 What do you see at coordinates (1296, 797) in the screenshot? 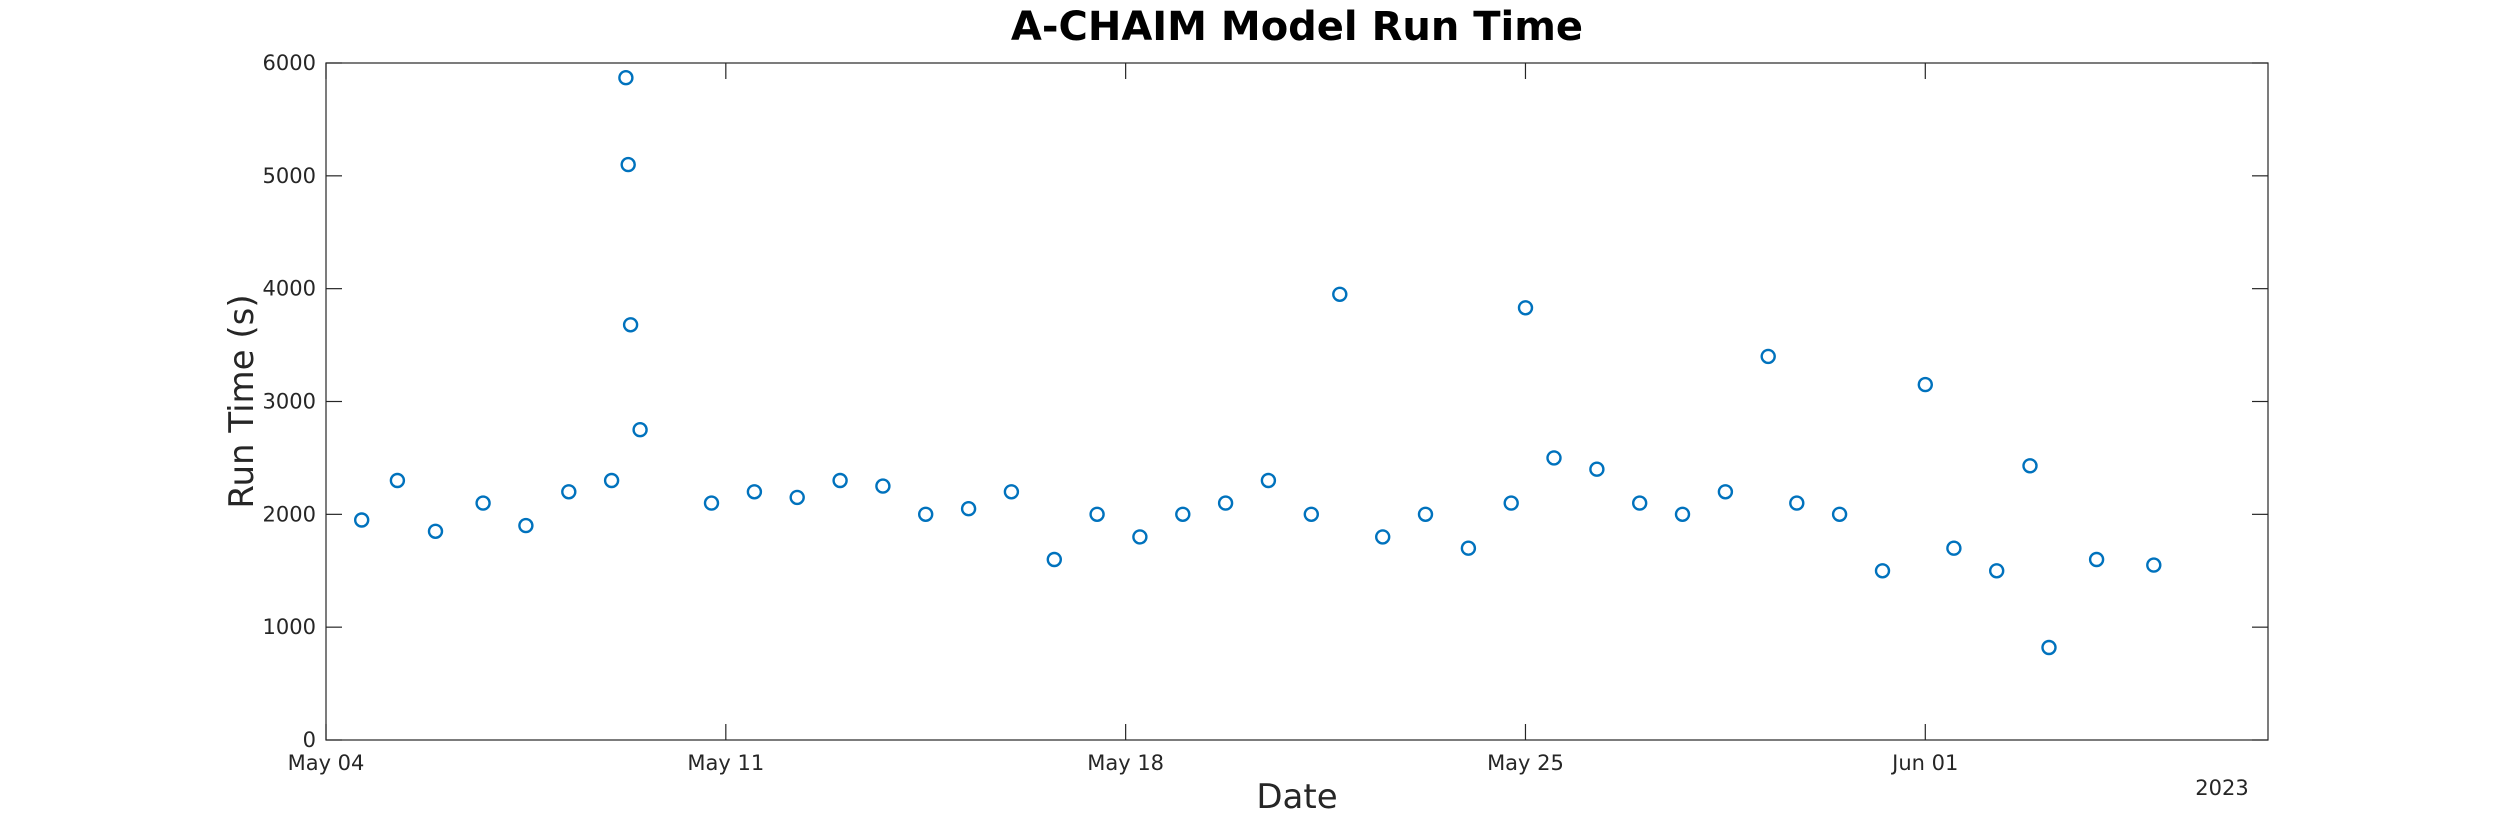
I see `x-axis-label: Date` at bounding box center [1296, 797].